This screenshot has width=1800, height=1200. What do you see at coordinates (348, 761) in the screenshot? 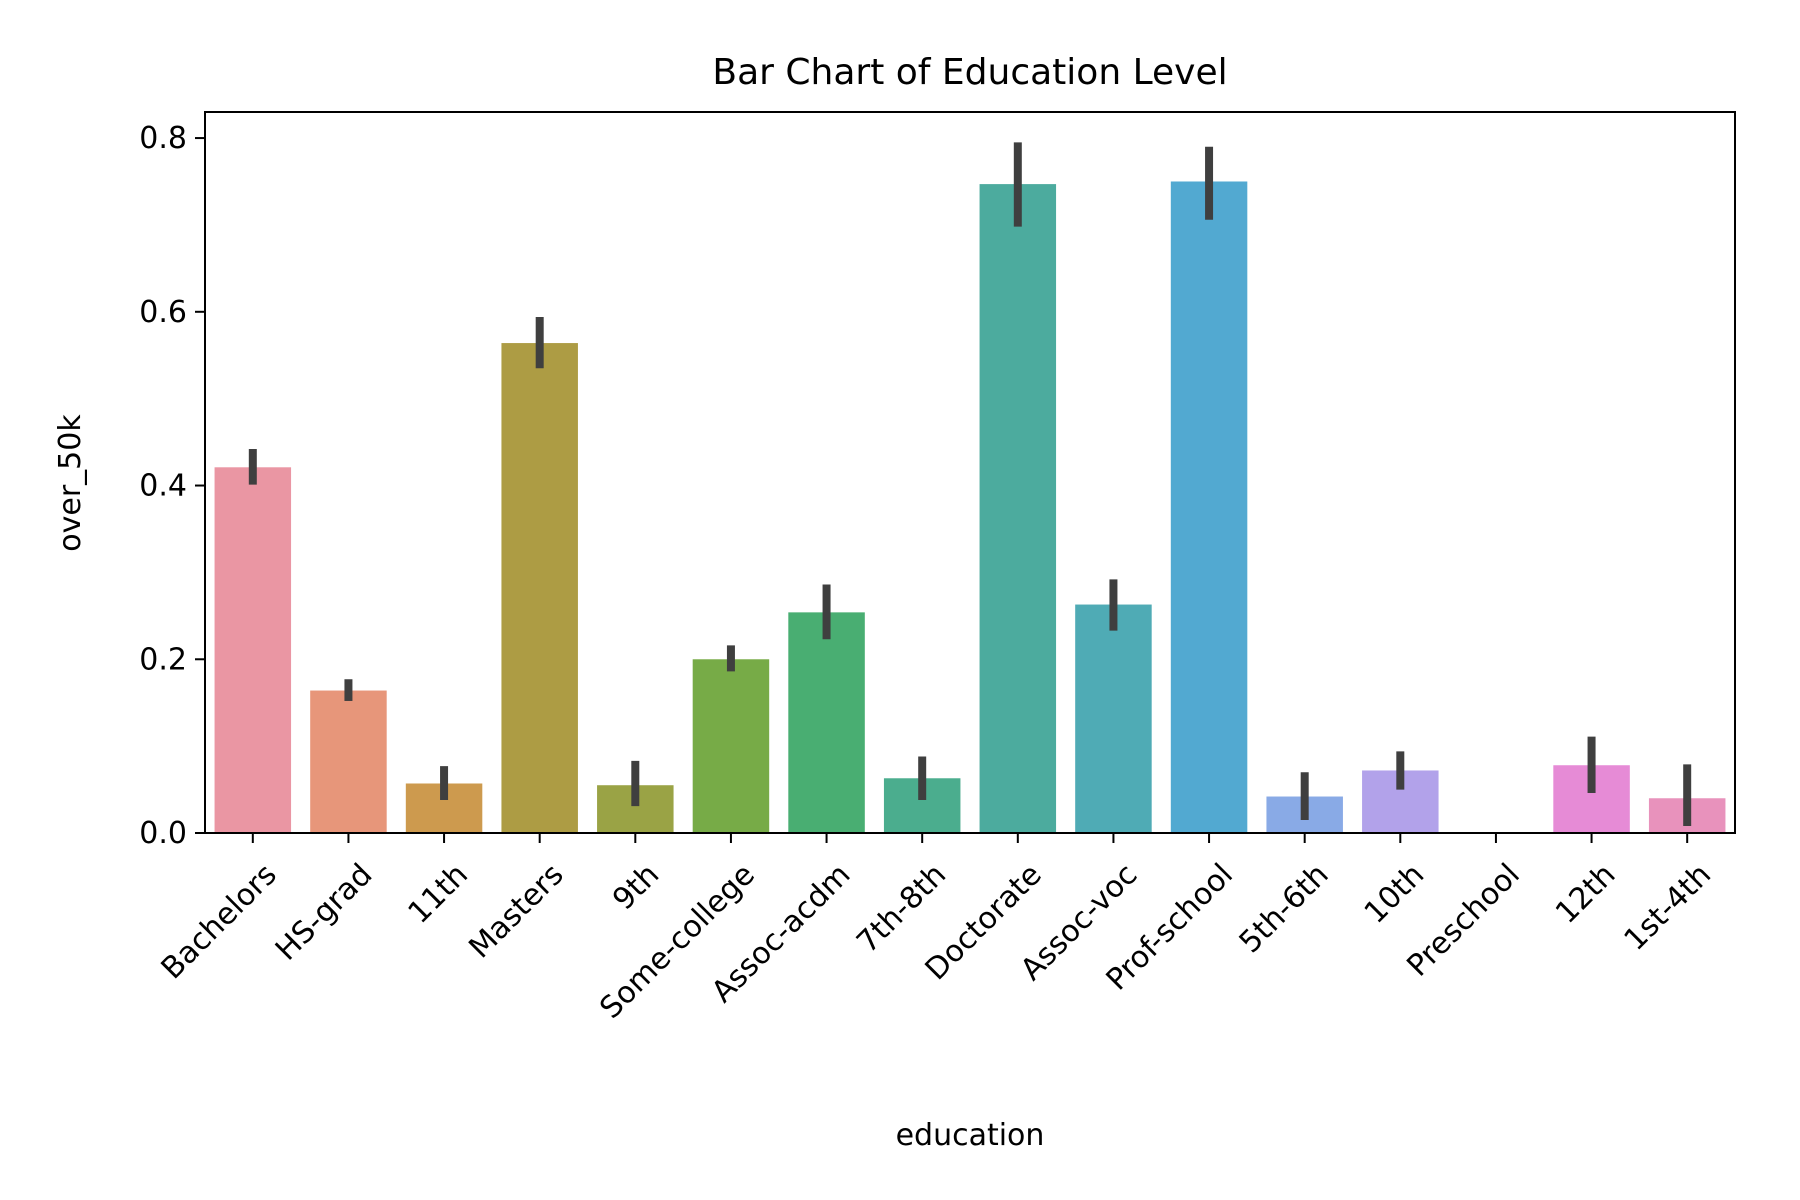
I see `bar-hs-grad` at bounding box center [348, 761].